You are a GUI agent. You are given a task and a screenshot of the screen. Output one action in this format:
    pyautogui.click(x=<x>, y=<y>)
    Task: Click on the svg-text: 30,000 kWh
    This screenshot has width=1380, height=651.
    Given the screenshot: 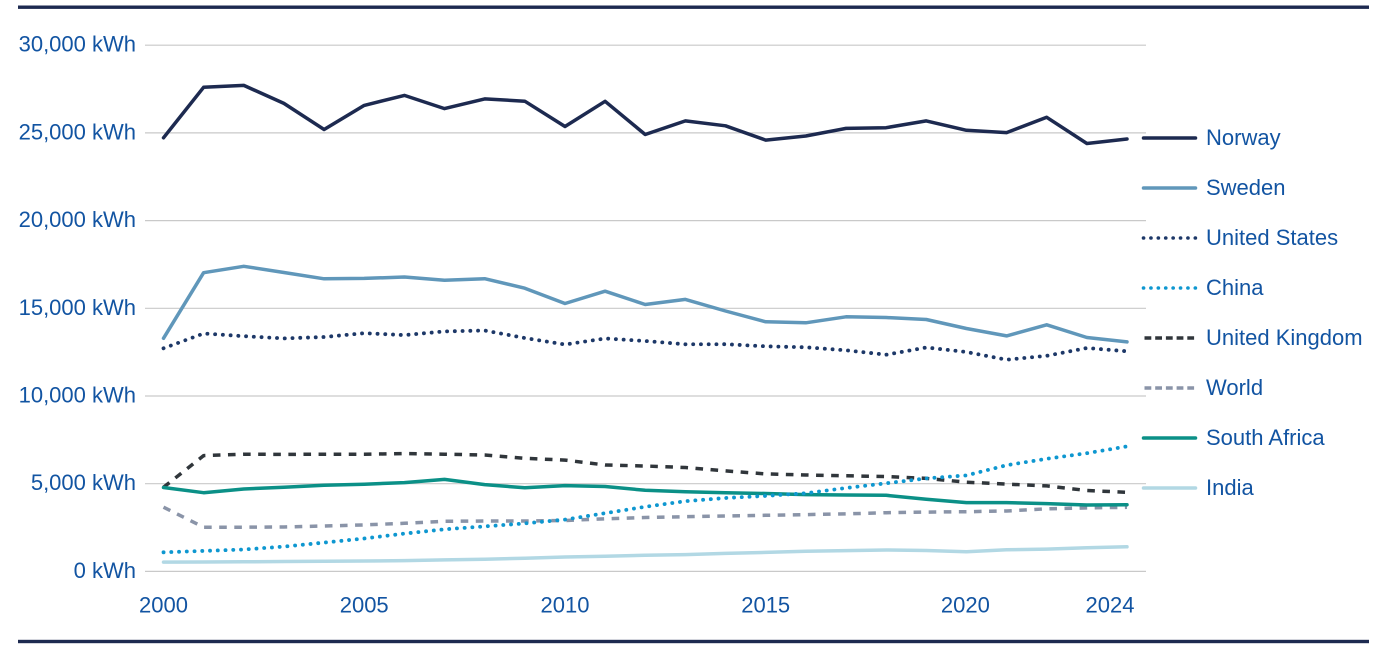 What is the action you would take?
    pyautogui.click(x=77, y=44)
    